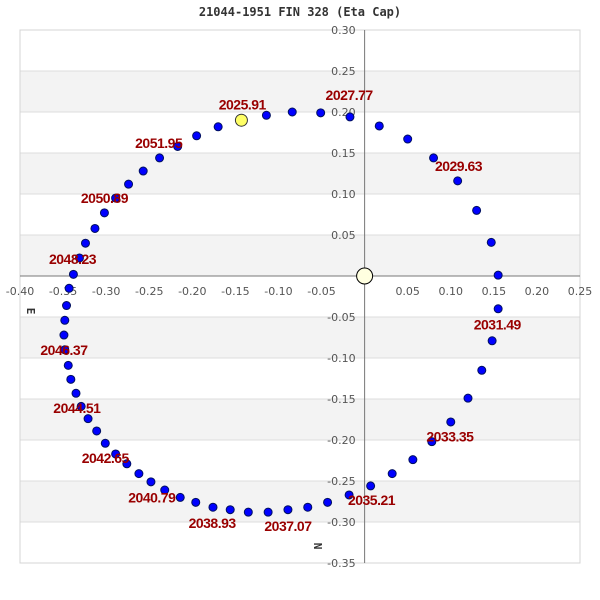  Describe the element at coordinates (498, 324) in the screenshot. I see `epoch-label: 2031.49` at that location.